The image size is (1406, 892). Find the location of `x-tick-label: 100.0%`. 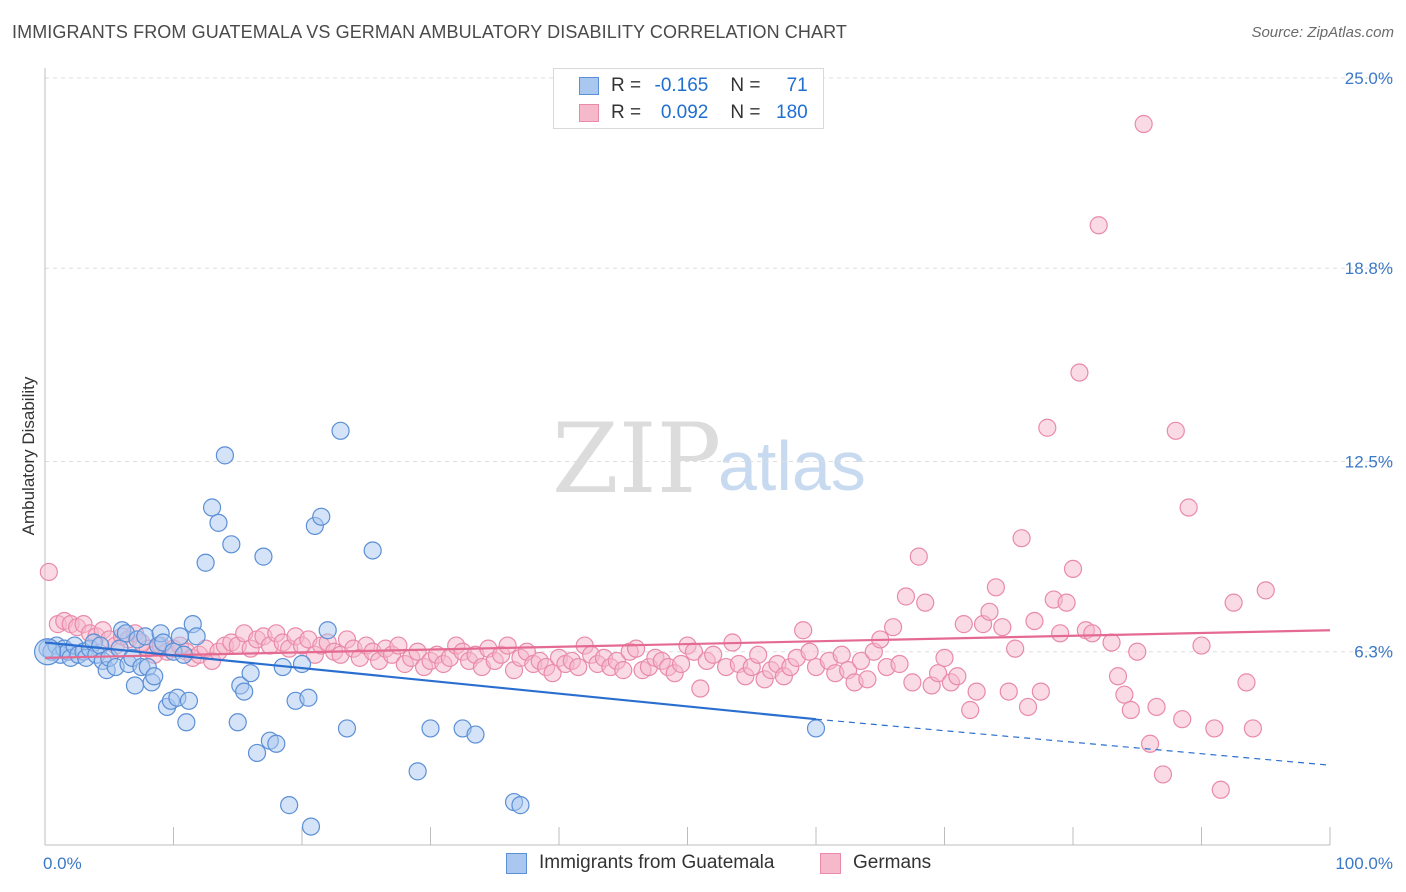

x-tick-label: 100.0% is located at coordinates (1364, 863).